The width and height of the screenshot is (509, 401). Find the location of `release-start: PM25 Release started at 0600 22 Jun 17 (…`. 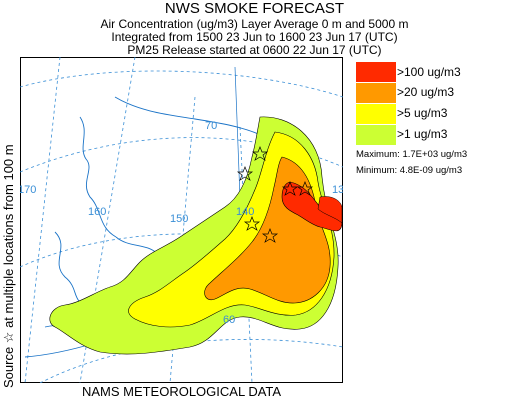

release-start: PM25 Release started at 0600 22 Jun 17 (… is located at coordinates (254, 50).